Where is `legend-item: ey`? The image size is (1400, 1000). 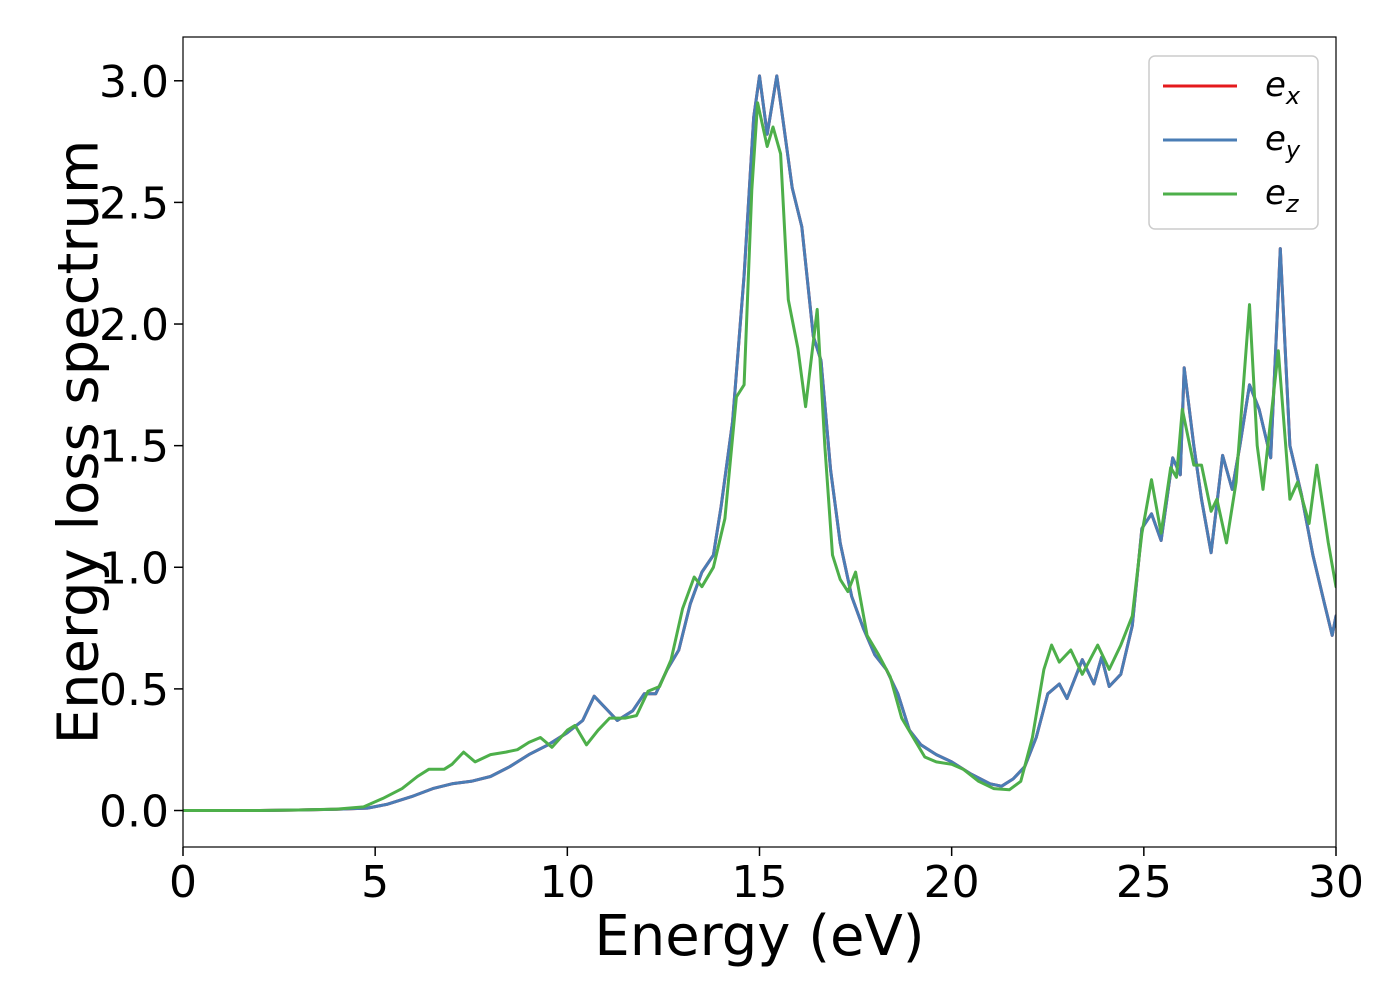 legend-item: ey is located at coordinates (1232, 141).